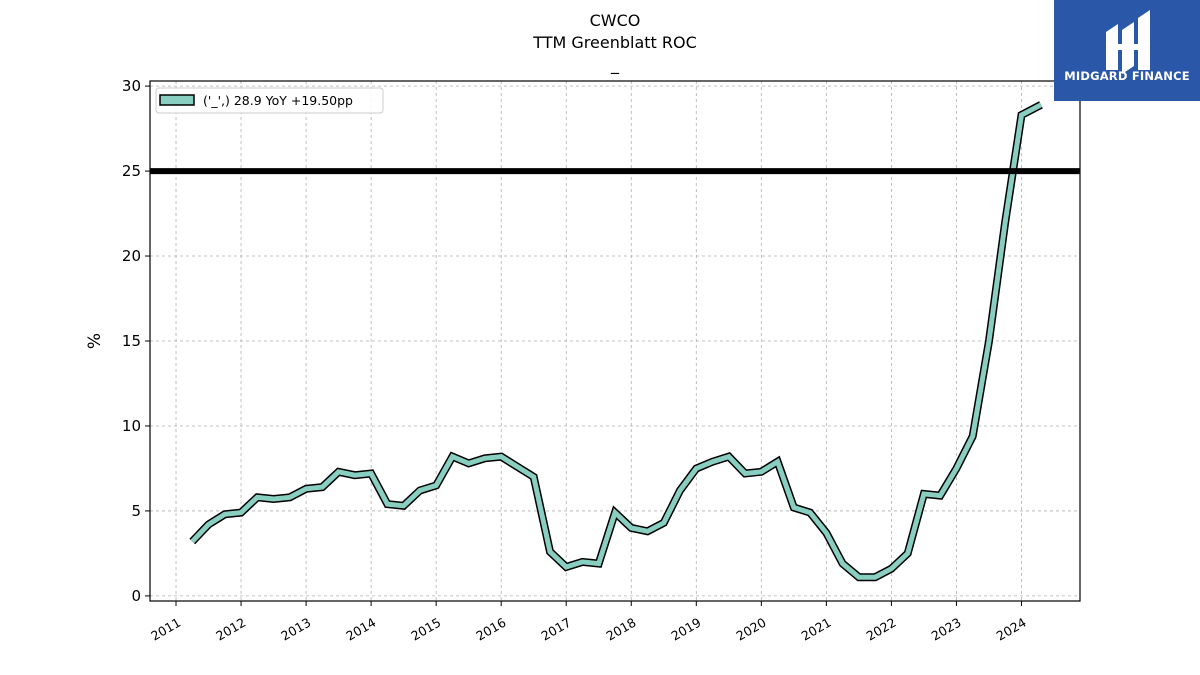  Describe the element at coordinates (165, 629) in the screenshot. I see `x-tick-label: 2011` at that location.